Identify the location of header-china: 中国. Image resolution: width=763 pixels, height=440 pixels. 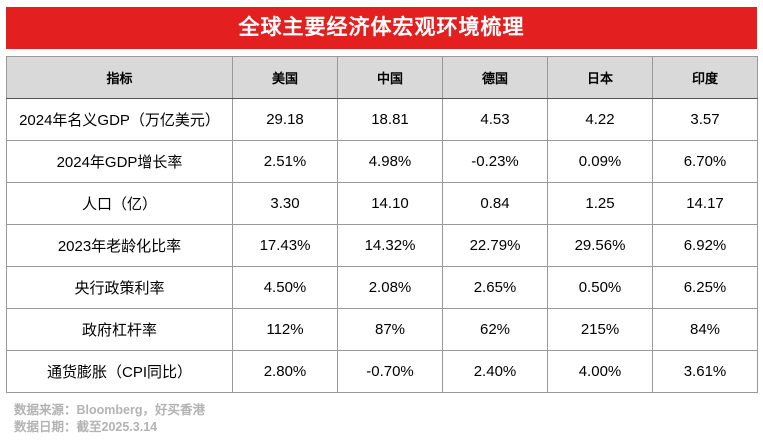
(390, 77).